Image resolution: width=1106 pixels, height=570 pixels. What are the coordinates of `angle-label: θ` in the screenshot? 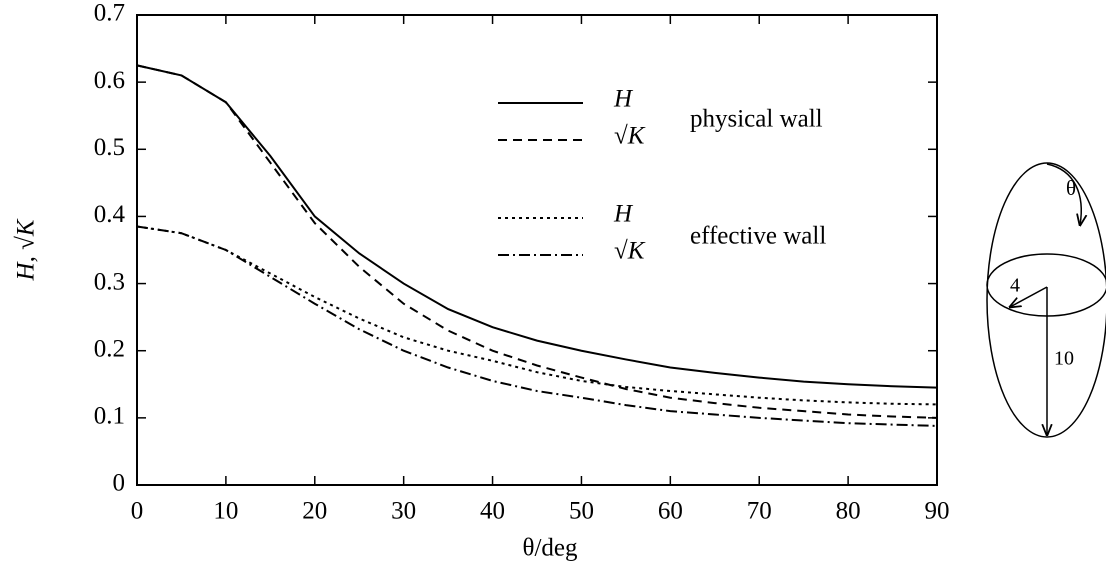 It's located at (1071, 188).